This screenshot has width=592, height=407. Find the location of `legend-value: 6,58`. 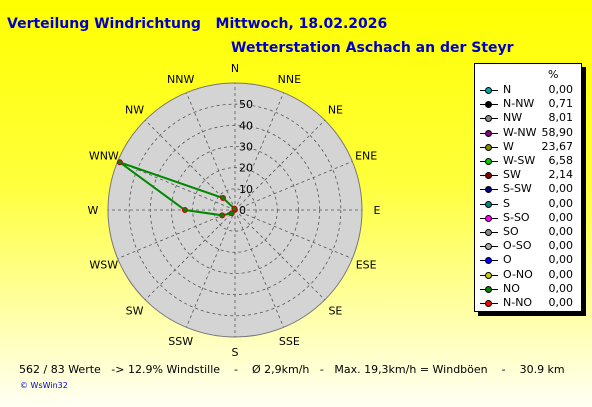

legend-value: 6,58 is located at coordinates (561, 160).